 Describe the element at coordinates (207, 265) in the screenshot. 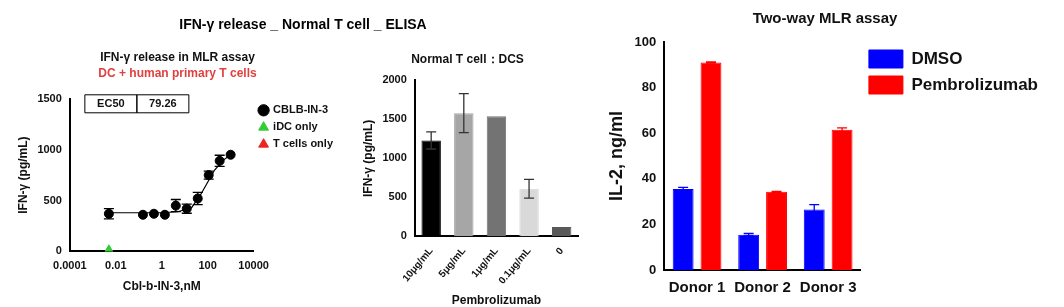

I see `x-tick-label: 100` at that location.